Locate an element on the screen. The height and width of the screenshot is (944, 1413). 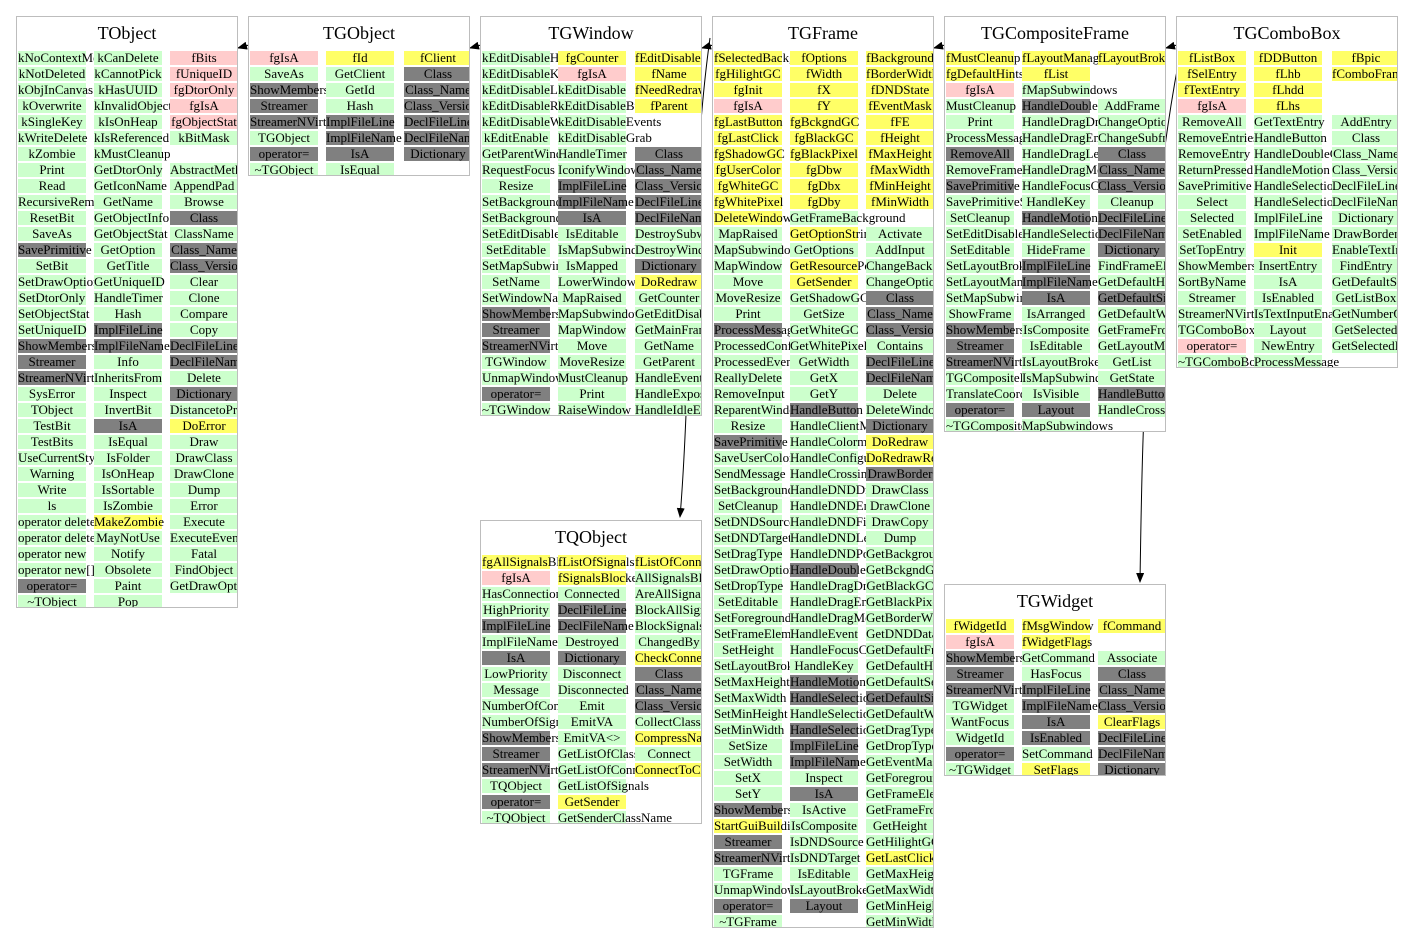
member-cell: Message is located at coordinates (516, 690).